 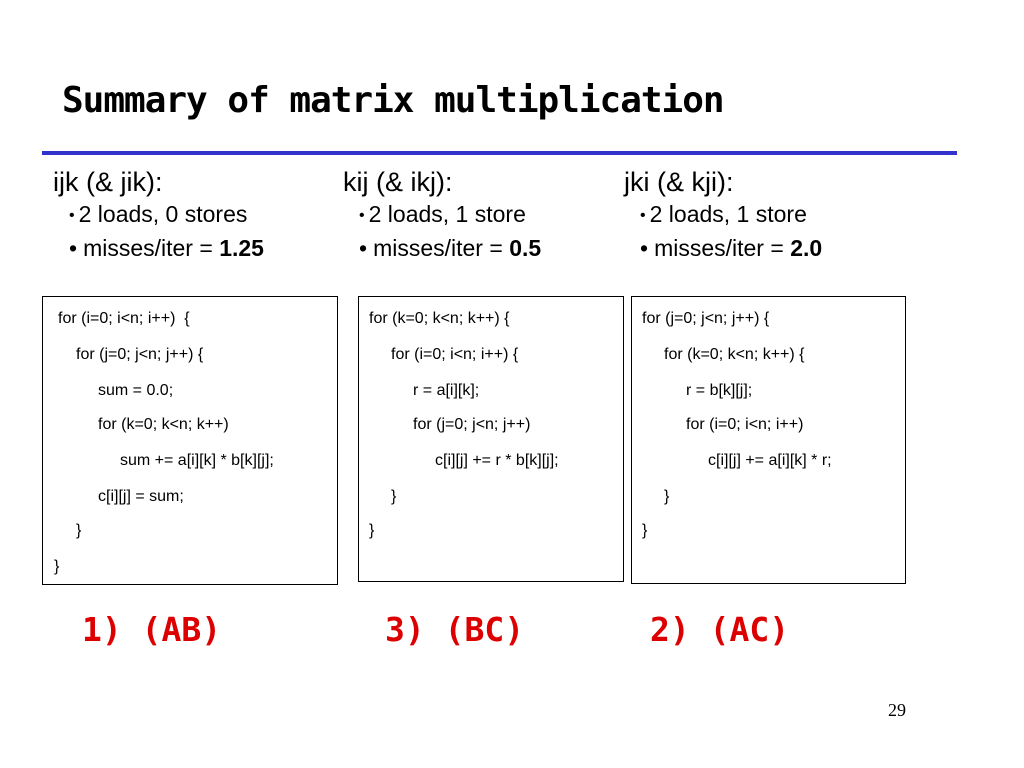 What do you see at coordinates (163, 424) in the screenshot?
I see `code-line: for (k=0; k<n; k++)` at bounding box center [163, 424].